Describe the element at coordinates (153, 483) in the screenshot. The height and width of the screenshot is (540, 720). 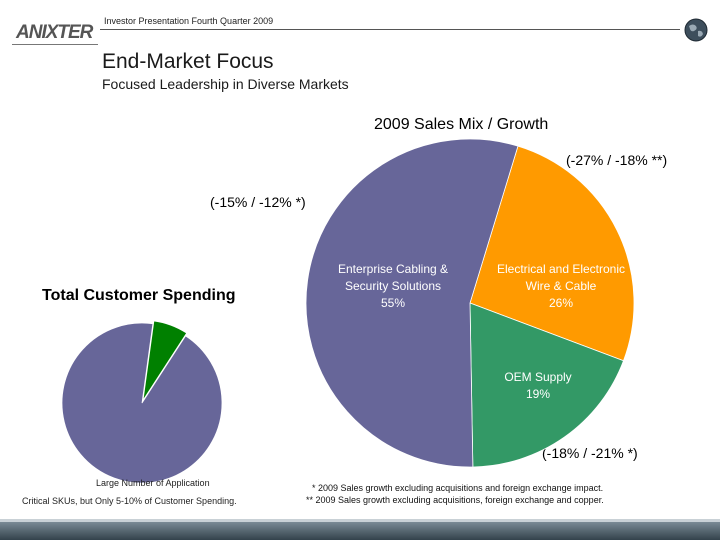
I see `small-pie-caption-1: Large Number of Application` at that location.